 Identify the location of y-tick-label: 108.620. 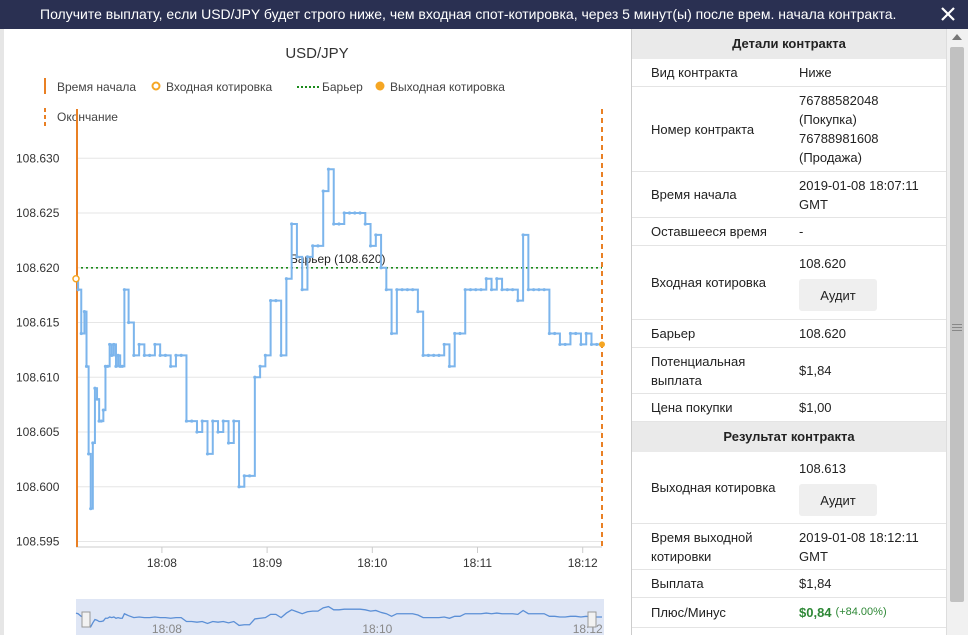
(38, 268).